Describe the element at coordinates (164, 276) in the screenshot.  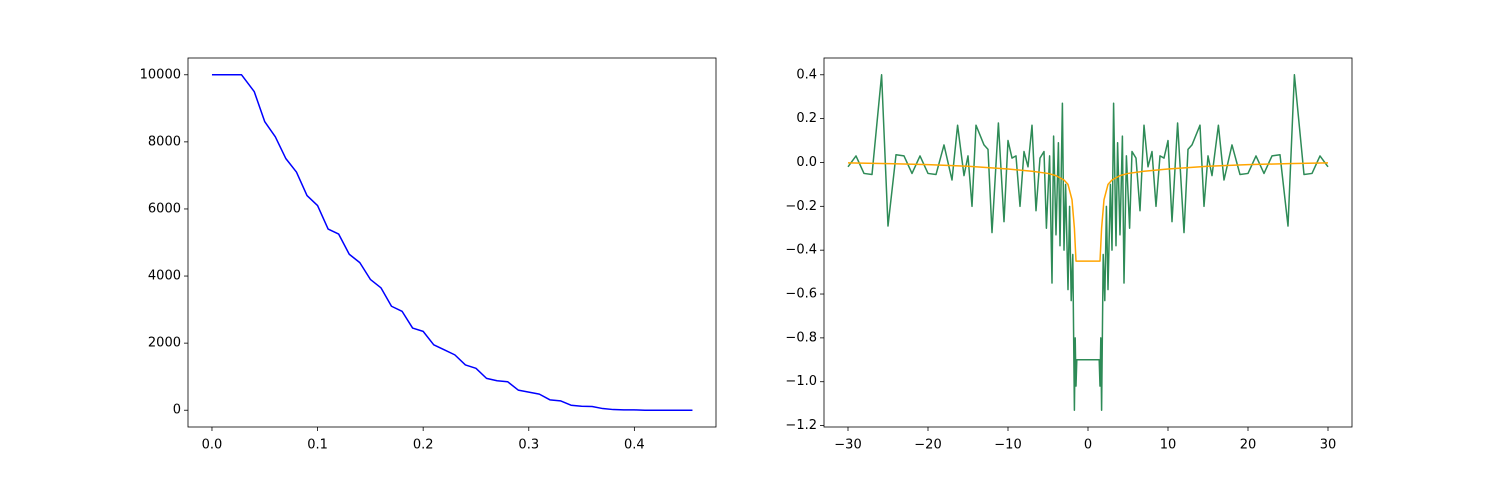
I see `y-tick-label: 4000` at that location.